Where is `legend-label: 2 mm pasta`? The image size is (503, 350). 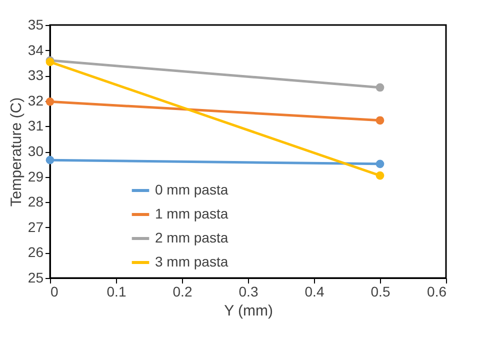
legend-label: 2 mm pasta is located at coordinates (191, 238).